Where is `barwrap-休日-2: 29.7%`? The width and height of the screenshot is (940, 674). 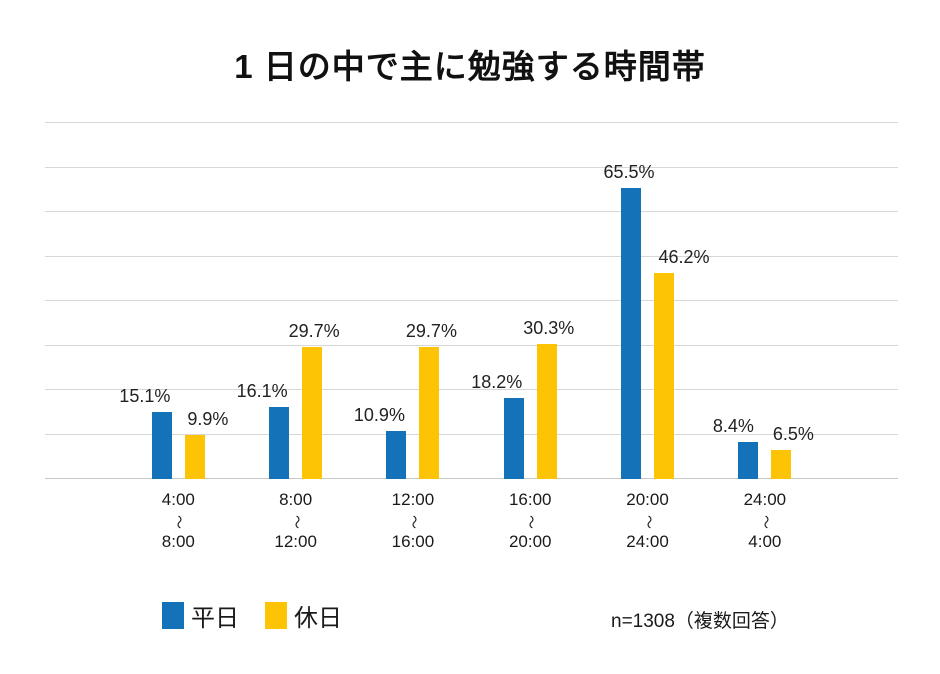 barwrap-休日-2: 29.7% is located at coordinates (431, 400).